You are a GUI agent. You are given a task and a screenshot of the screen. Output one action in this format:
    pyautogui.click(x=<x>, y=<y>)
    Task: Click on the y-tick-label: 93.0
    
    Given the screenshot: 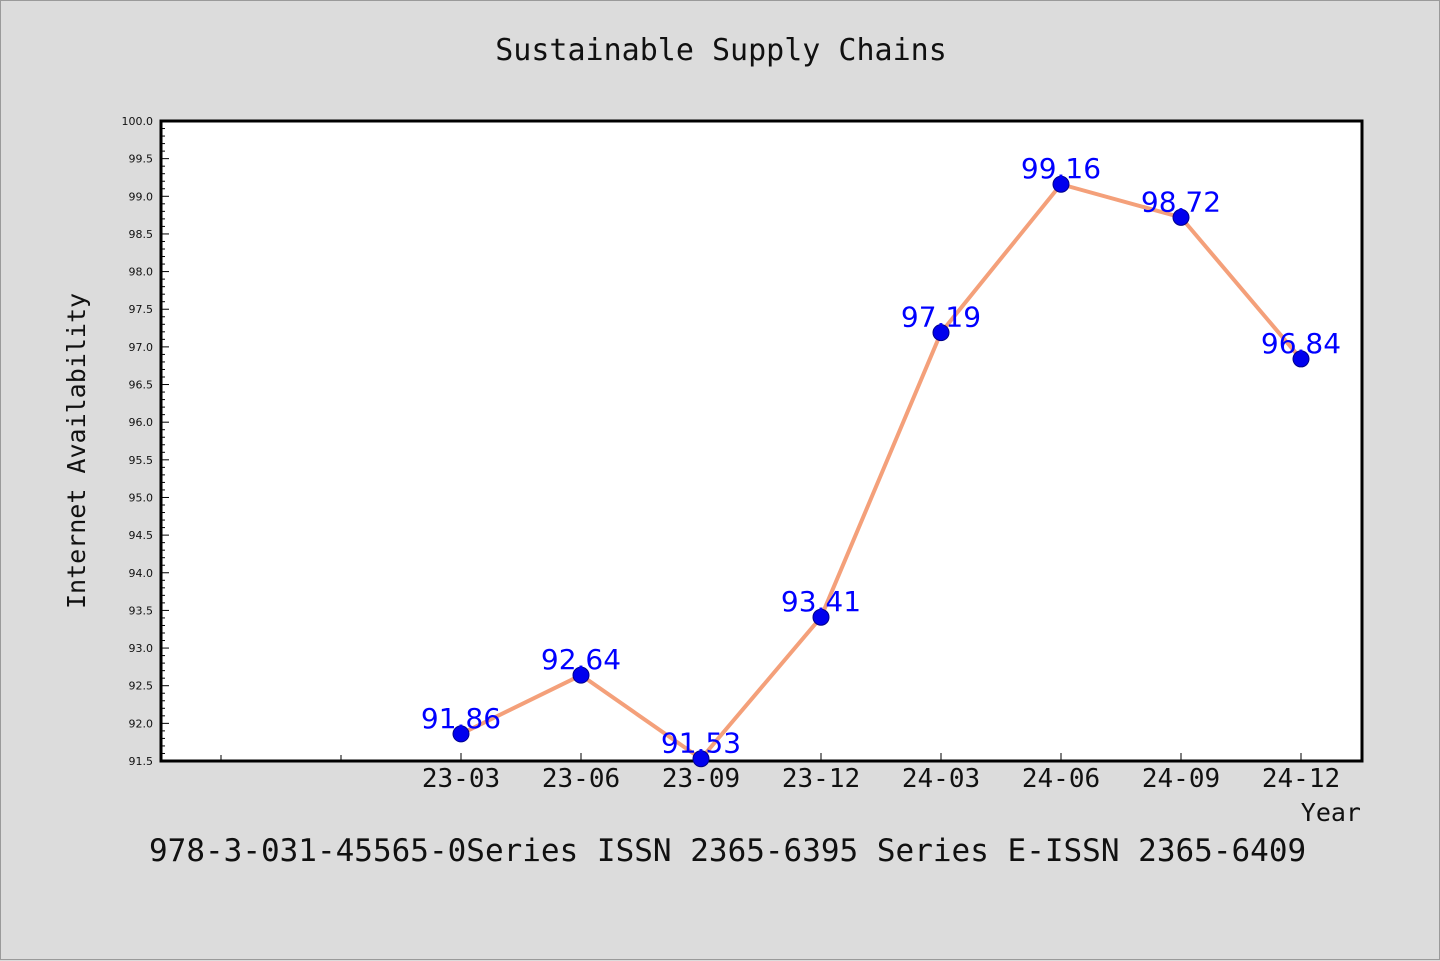 What is the action you would take?
    pyautogui.click(x=141, y=648)
    